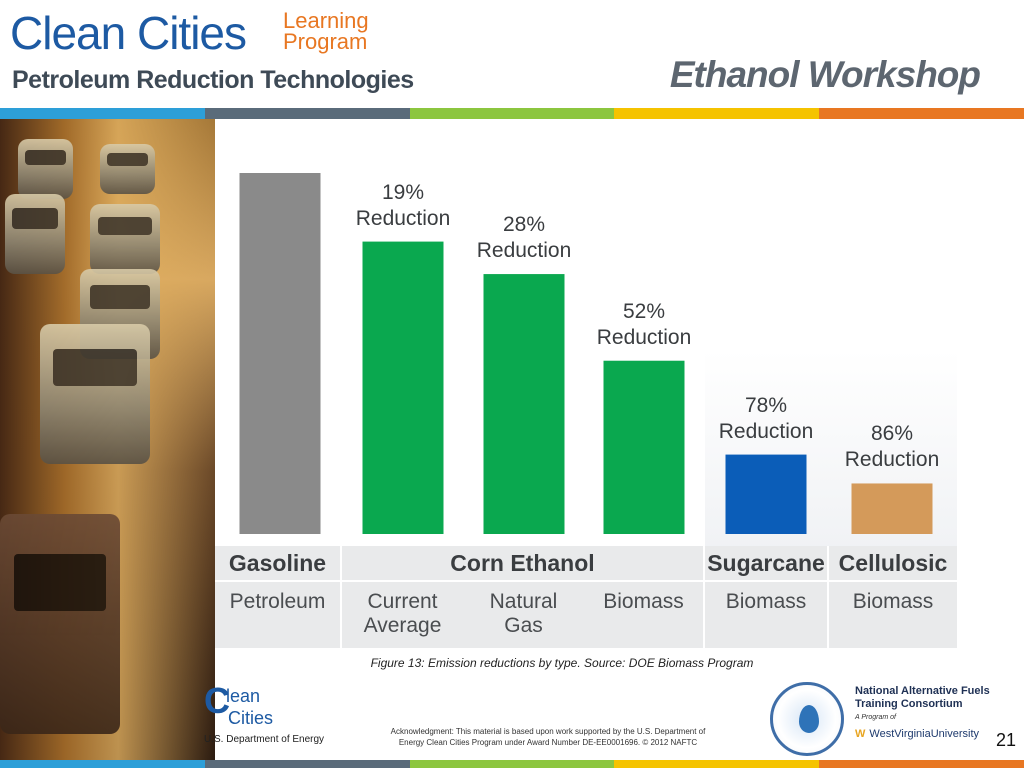 This screenshot has height=768, width=1024. What do you see at coordinates (128, 33) in the screenshot?
I see `logo-main-text: Clean Cities` at bounding box center [128, 33].